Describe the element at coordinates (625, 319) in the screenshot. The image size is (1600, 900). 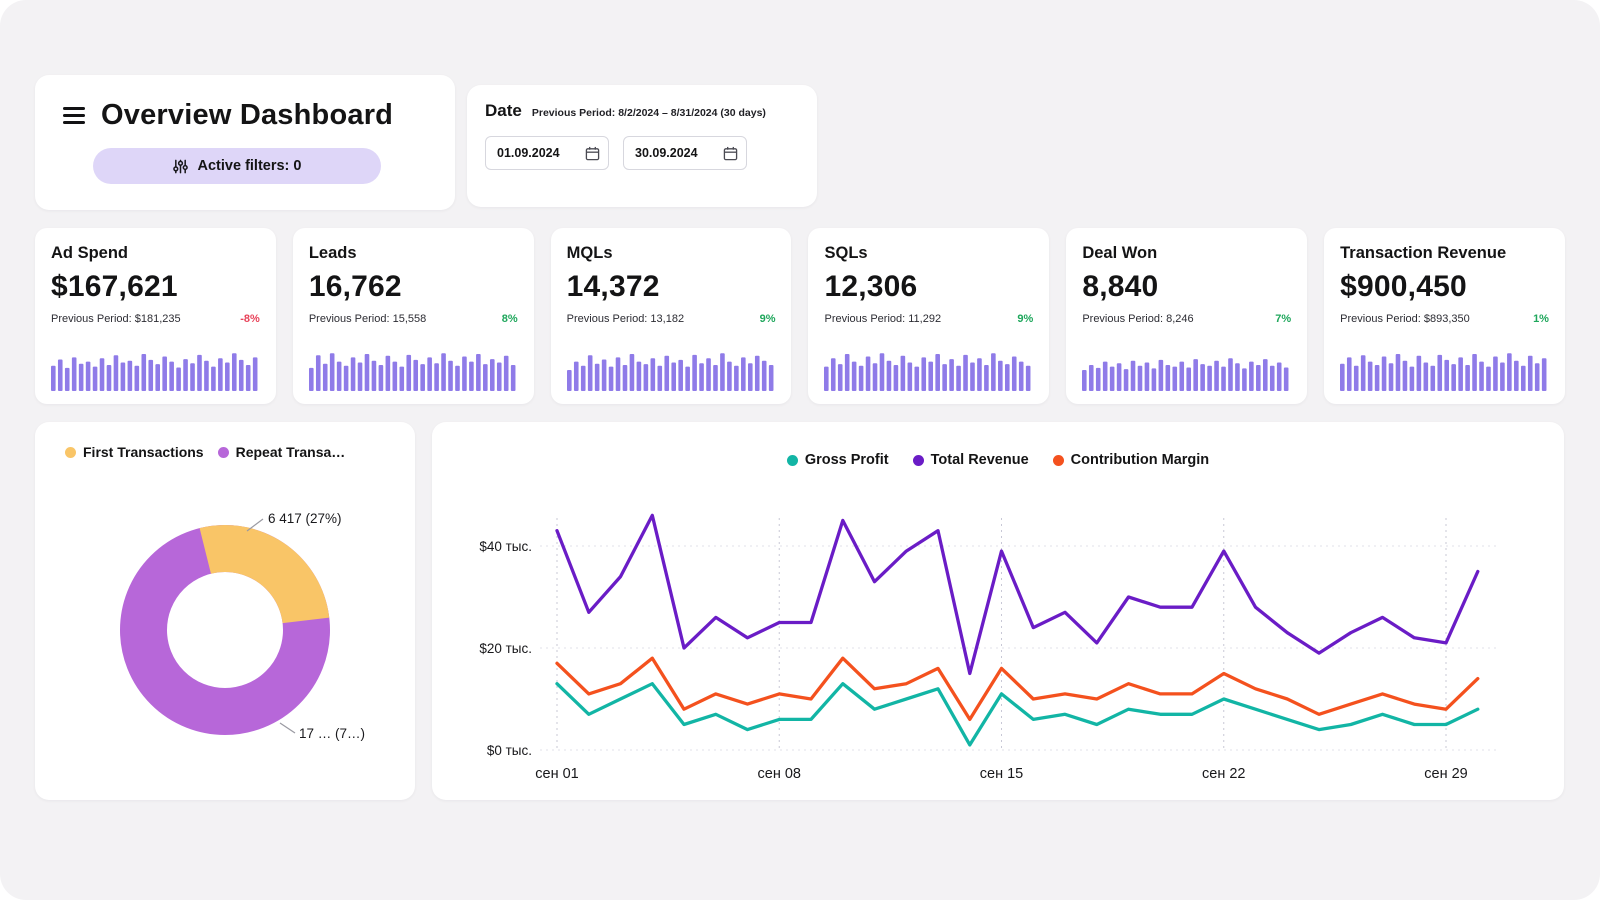
I see `kpi-previous-period: Previous Period: 13,182` at that location.